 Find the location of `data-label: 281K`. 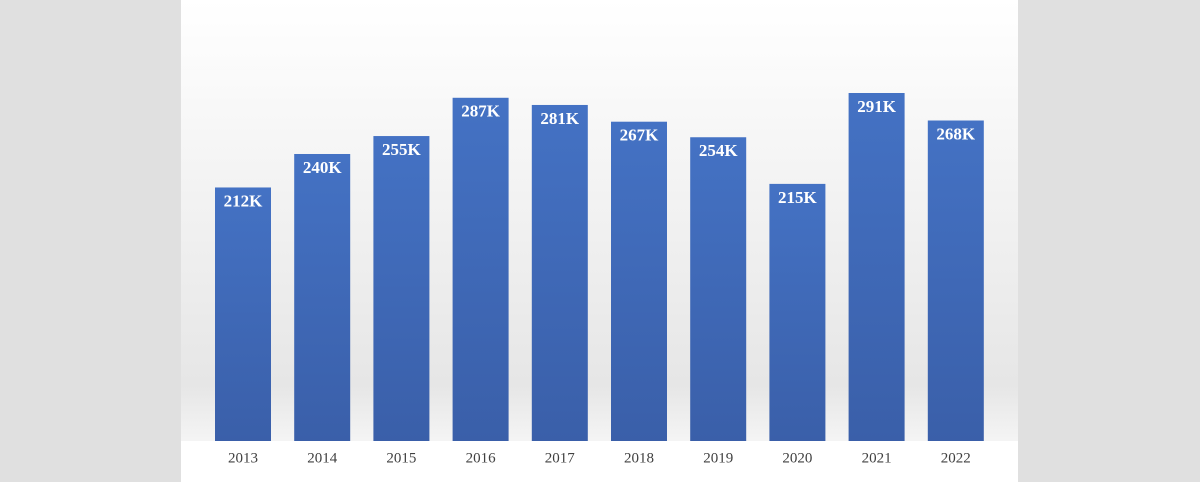

data-label: 281K is located at coordinates (560, 118).